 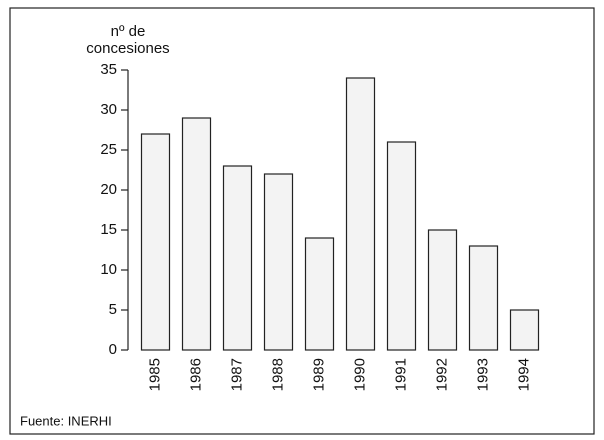 I want to click on x-tick-label: 1992, so click(x=441, y=374).